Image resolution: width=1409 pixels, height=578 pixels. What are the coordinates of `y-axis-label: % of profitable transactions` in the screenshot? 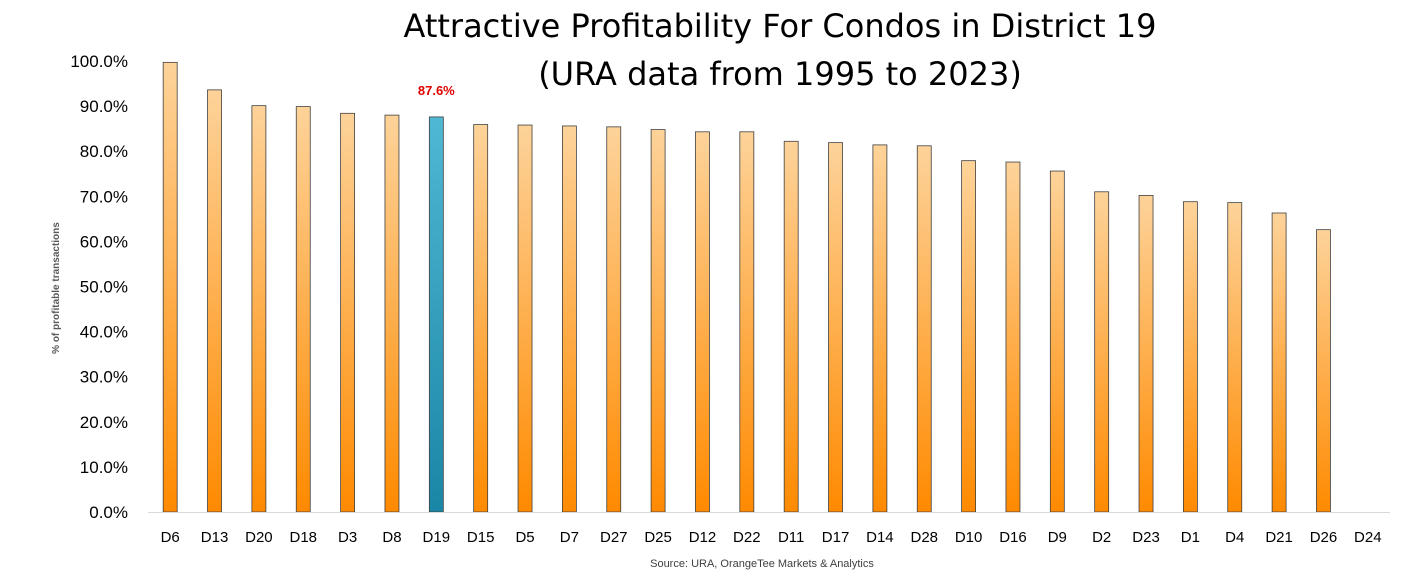 It's located at (56, 288).